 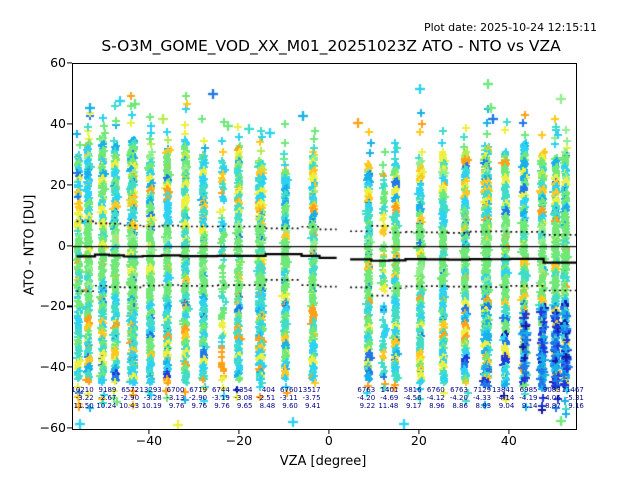 I want to click on stat-value: 10210, so click(x=82, y=390).